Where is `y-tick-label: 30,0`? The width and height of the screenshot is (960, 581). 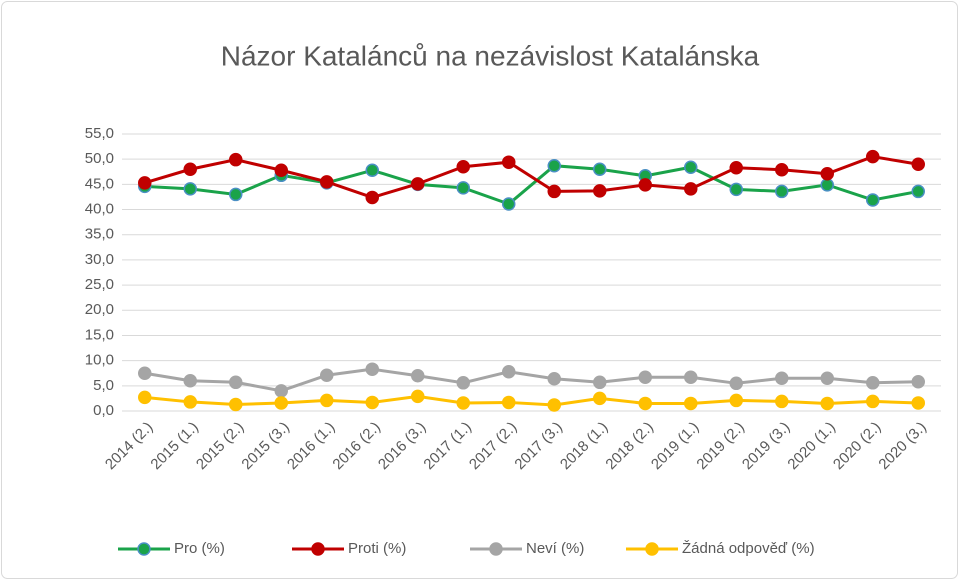
y-tick-label: 30,0 is located at coordinates (99, 259).